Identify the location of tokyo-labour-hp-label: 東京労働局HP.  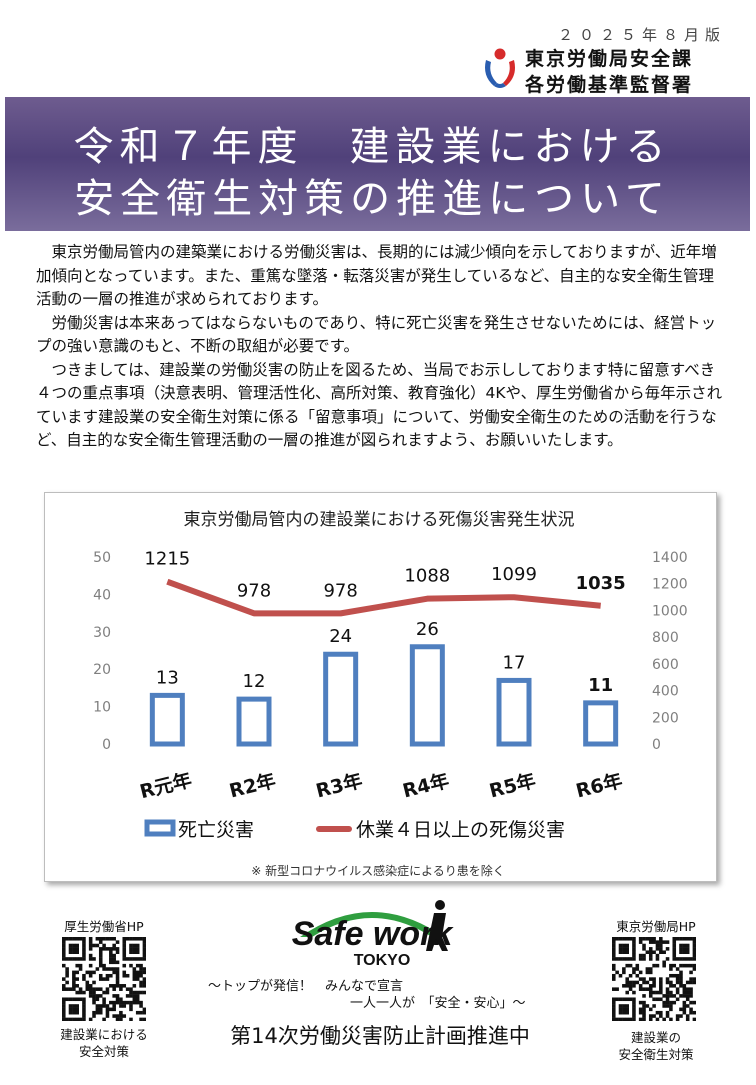
(656, 926).